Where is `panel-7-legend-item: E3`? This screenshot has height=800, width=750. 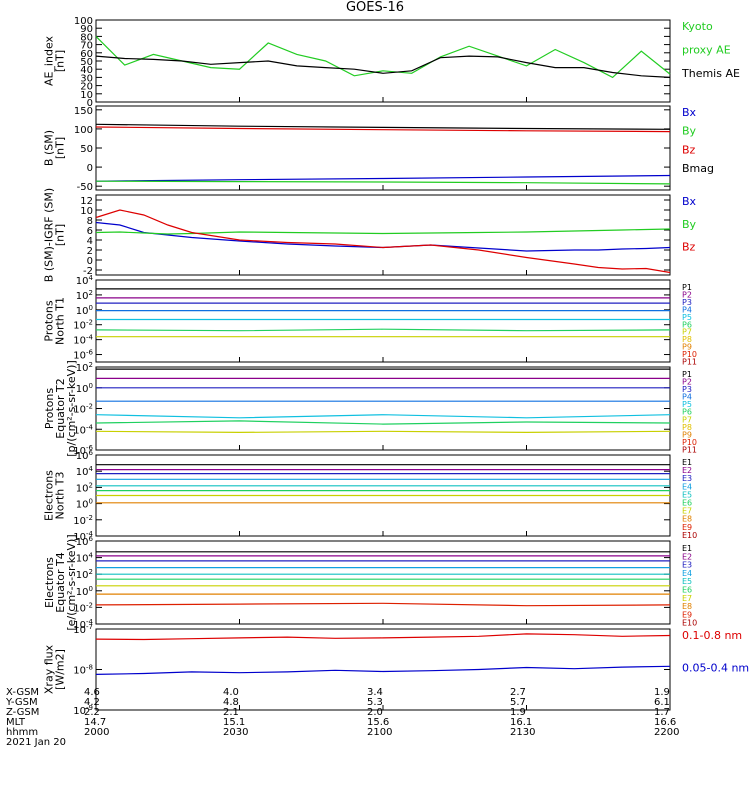 panel-7-legend-item: E3 is located at coordinates (687, 565).